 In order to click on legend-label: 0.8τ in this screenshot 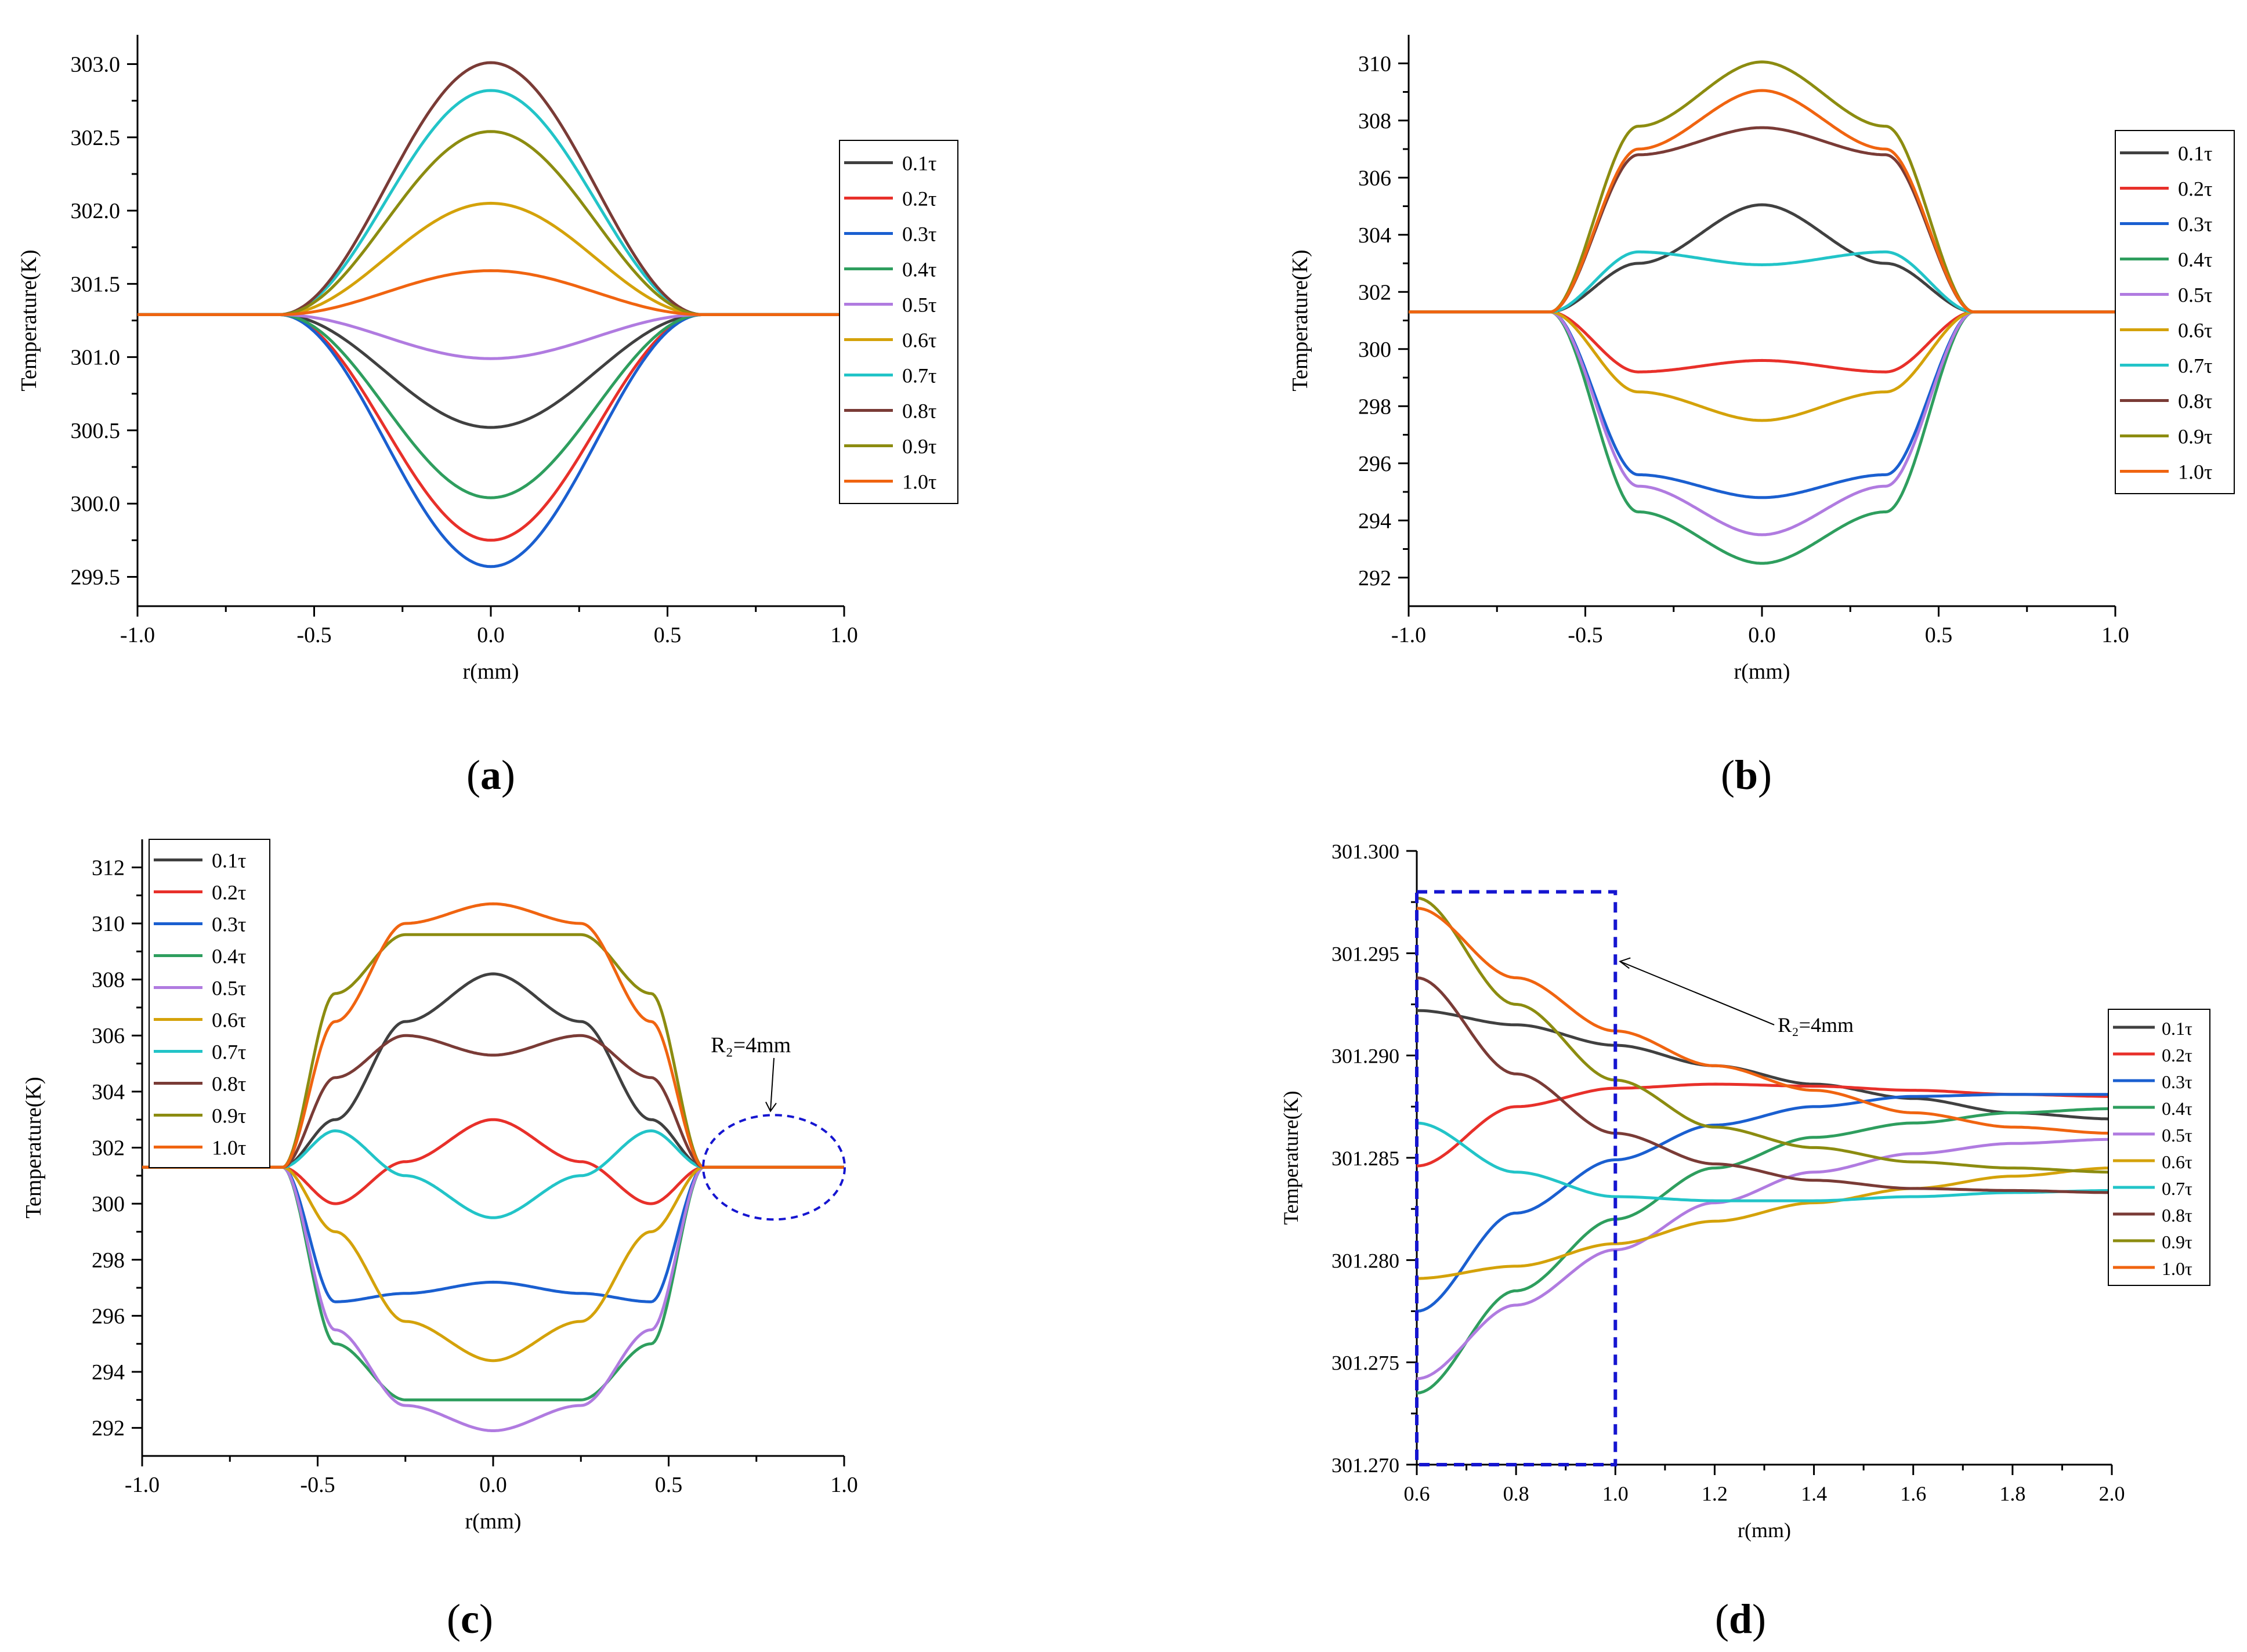, I will do `click(2177, 1215)`.